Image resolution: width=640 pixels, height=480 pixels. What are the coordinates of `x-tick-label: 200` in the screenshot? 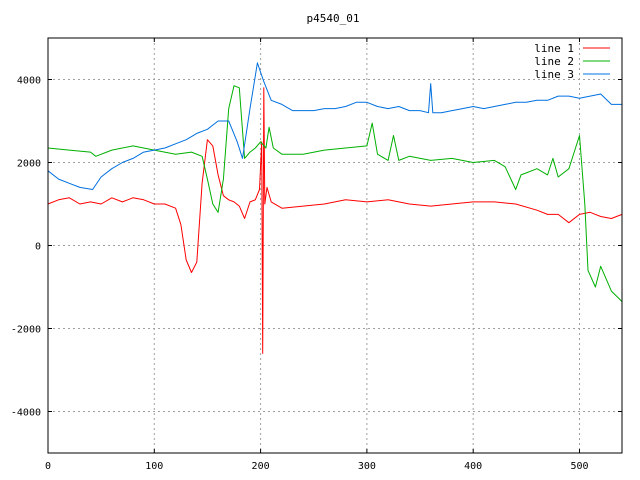 It's located at (261, 466).